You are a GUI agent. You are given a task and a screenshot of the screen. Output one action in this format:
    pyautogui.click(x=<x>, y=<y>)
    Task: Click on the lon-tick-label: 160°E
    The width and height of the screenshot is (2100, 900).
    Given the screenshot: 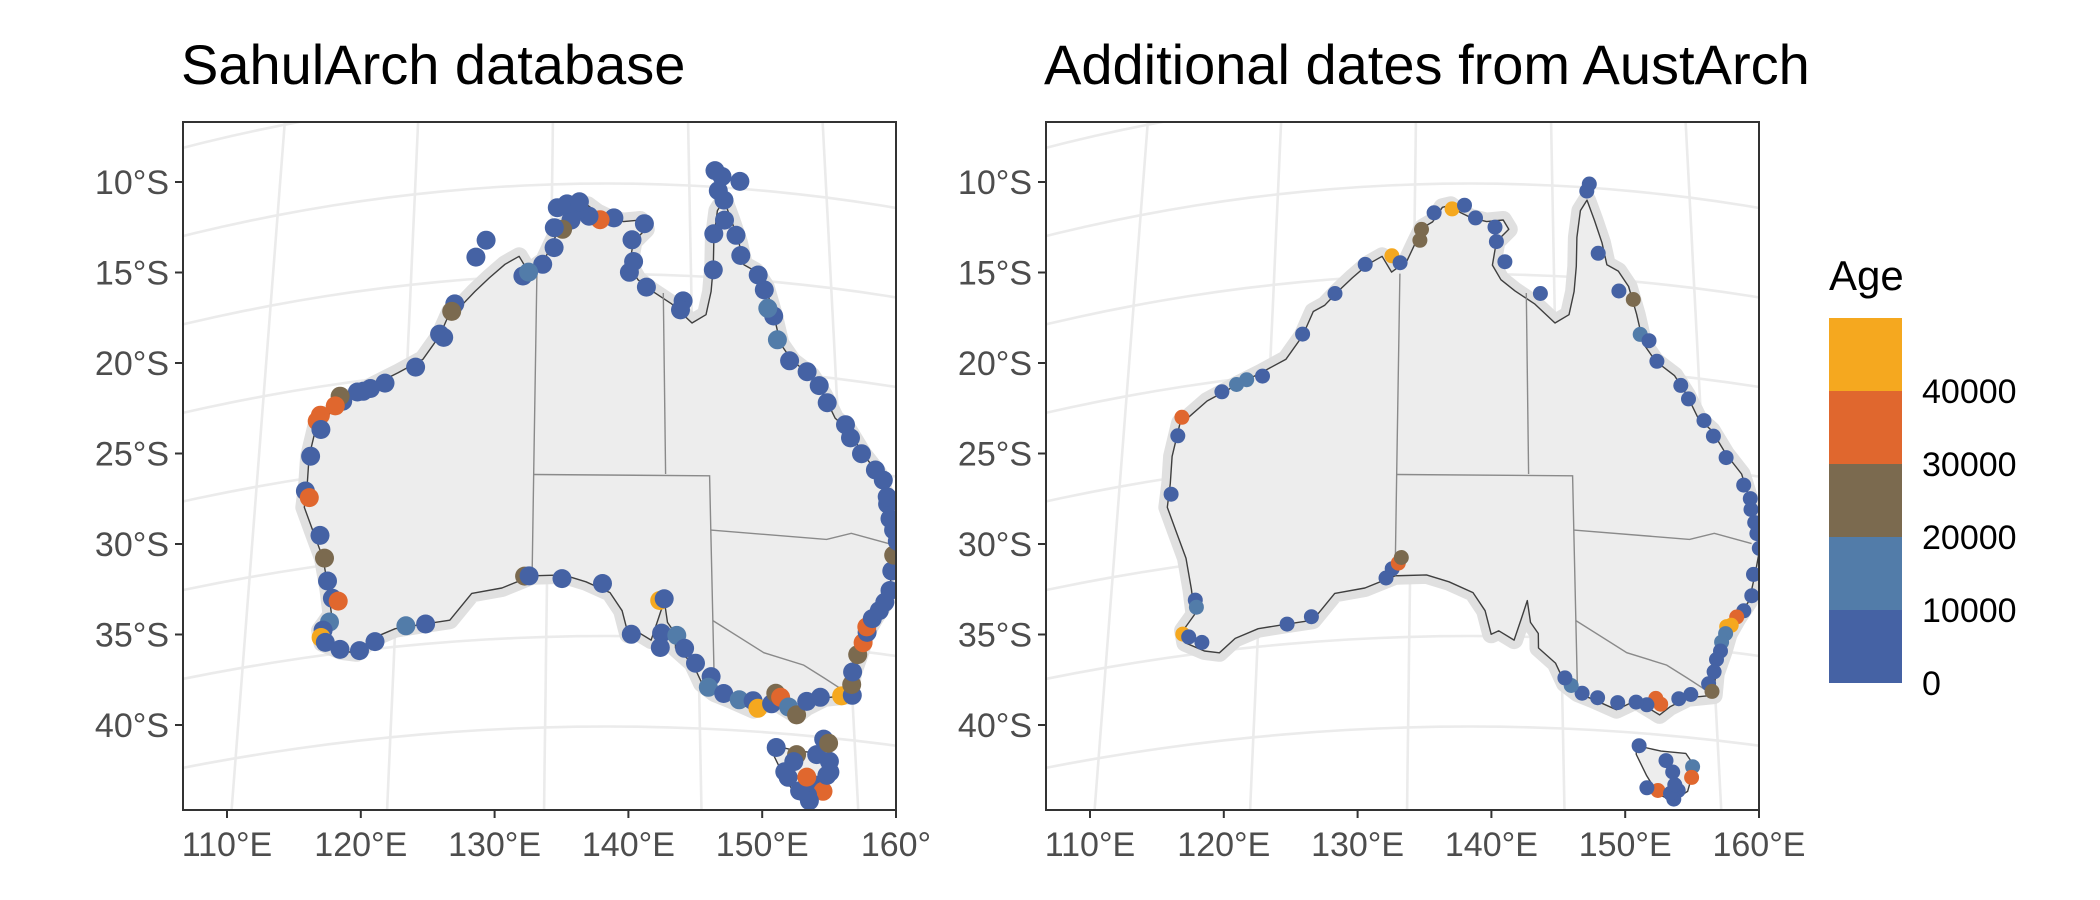 What is the action you would take?
    pyautogui.click(x=1758, y=845)
    